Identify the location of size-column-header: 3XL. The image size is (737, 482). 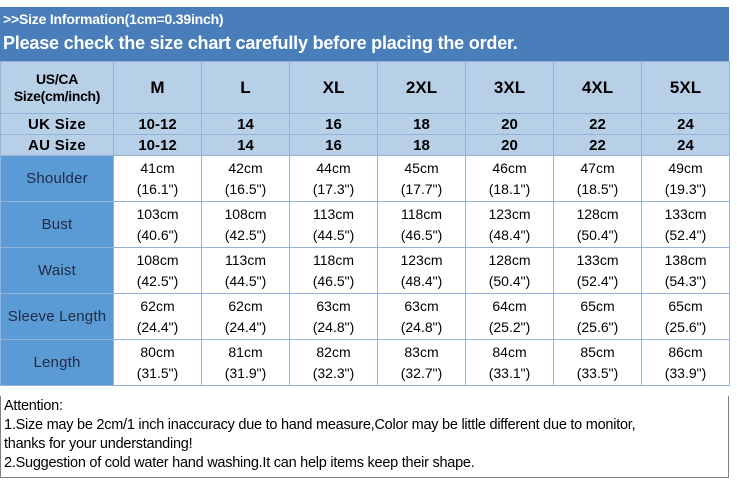
(509, 87).